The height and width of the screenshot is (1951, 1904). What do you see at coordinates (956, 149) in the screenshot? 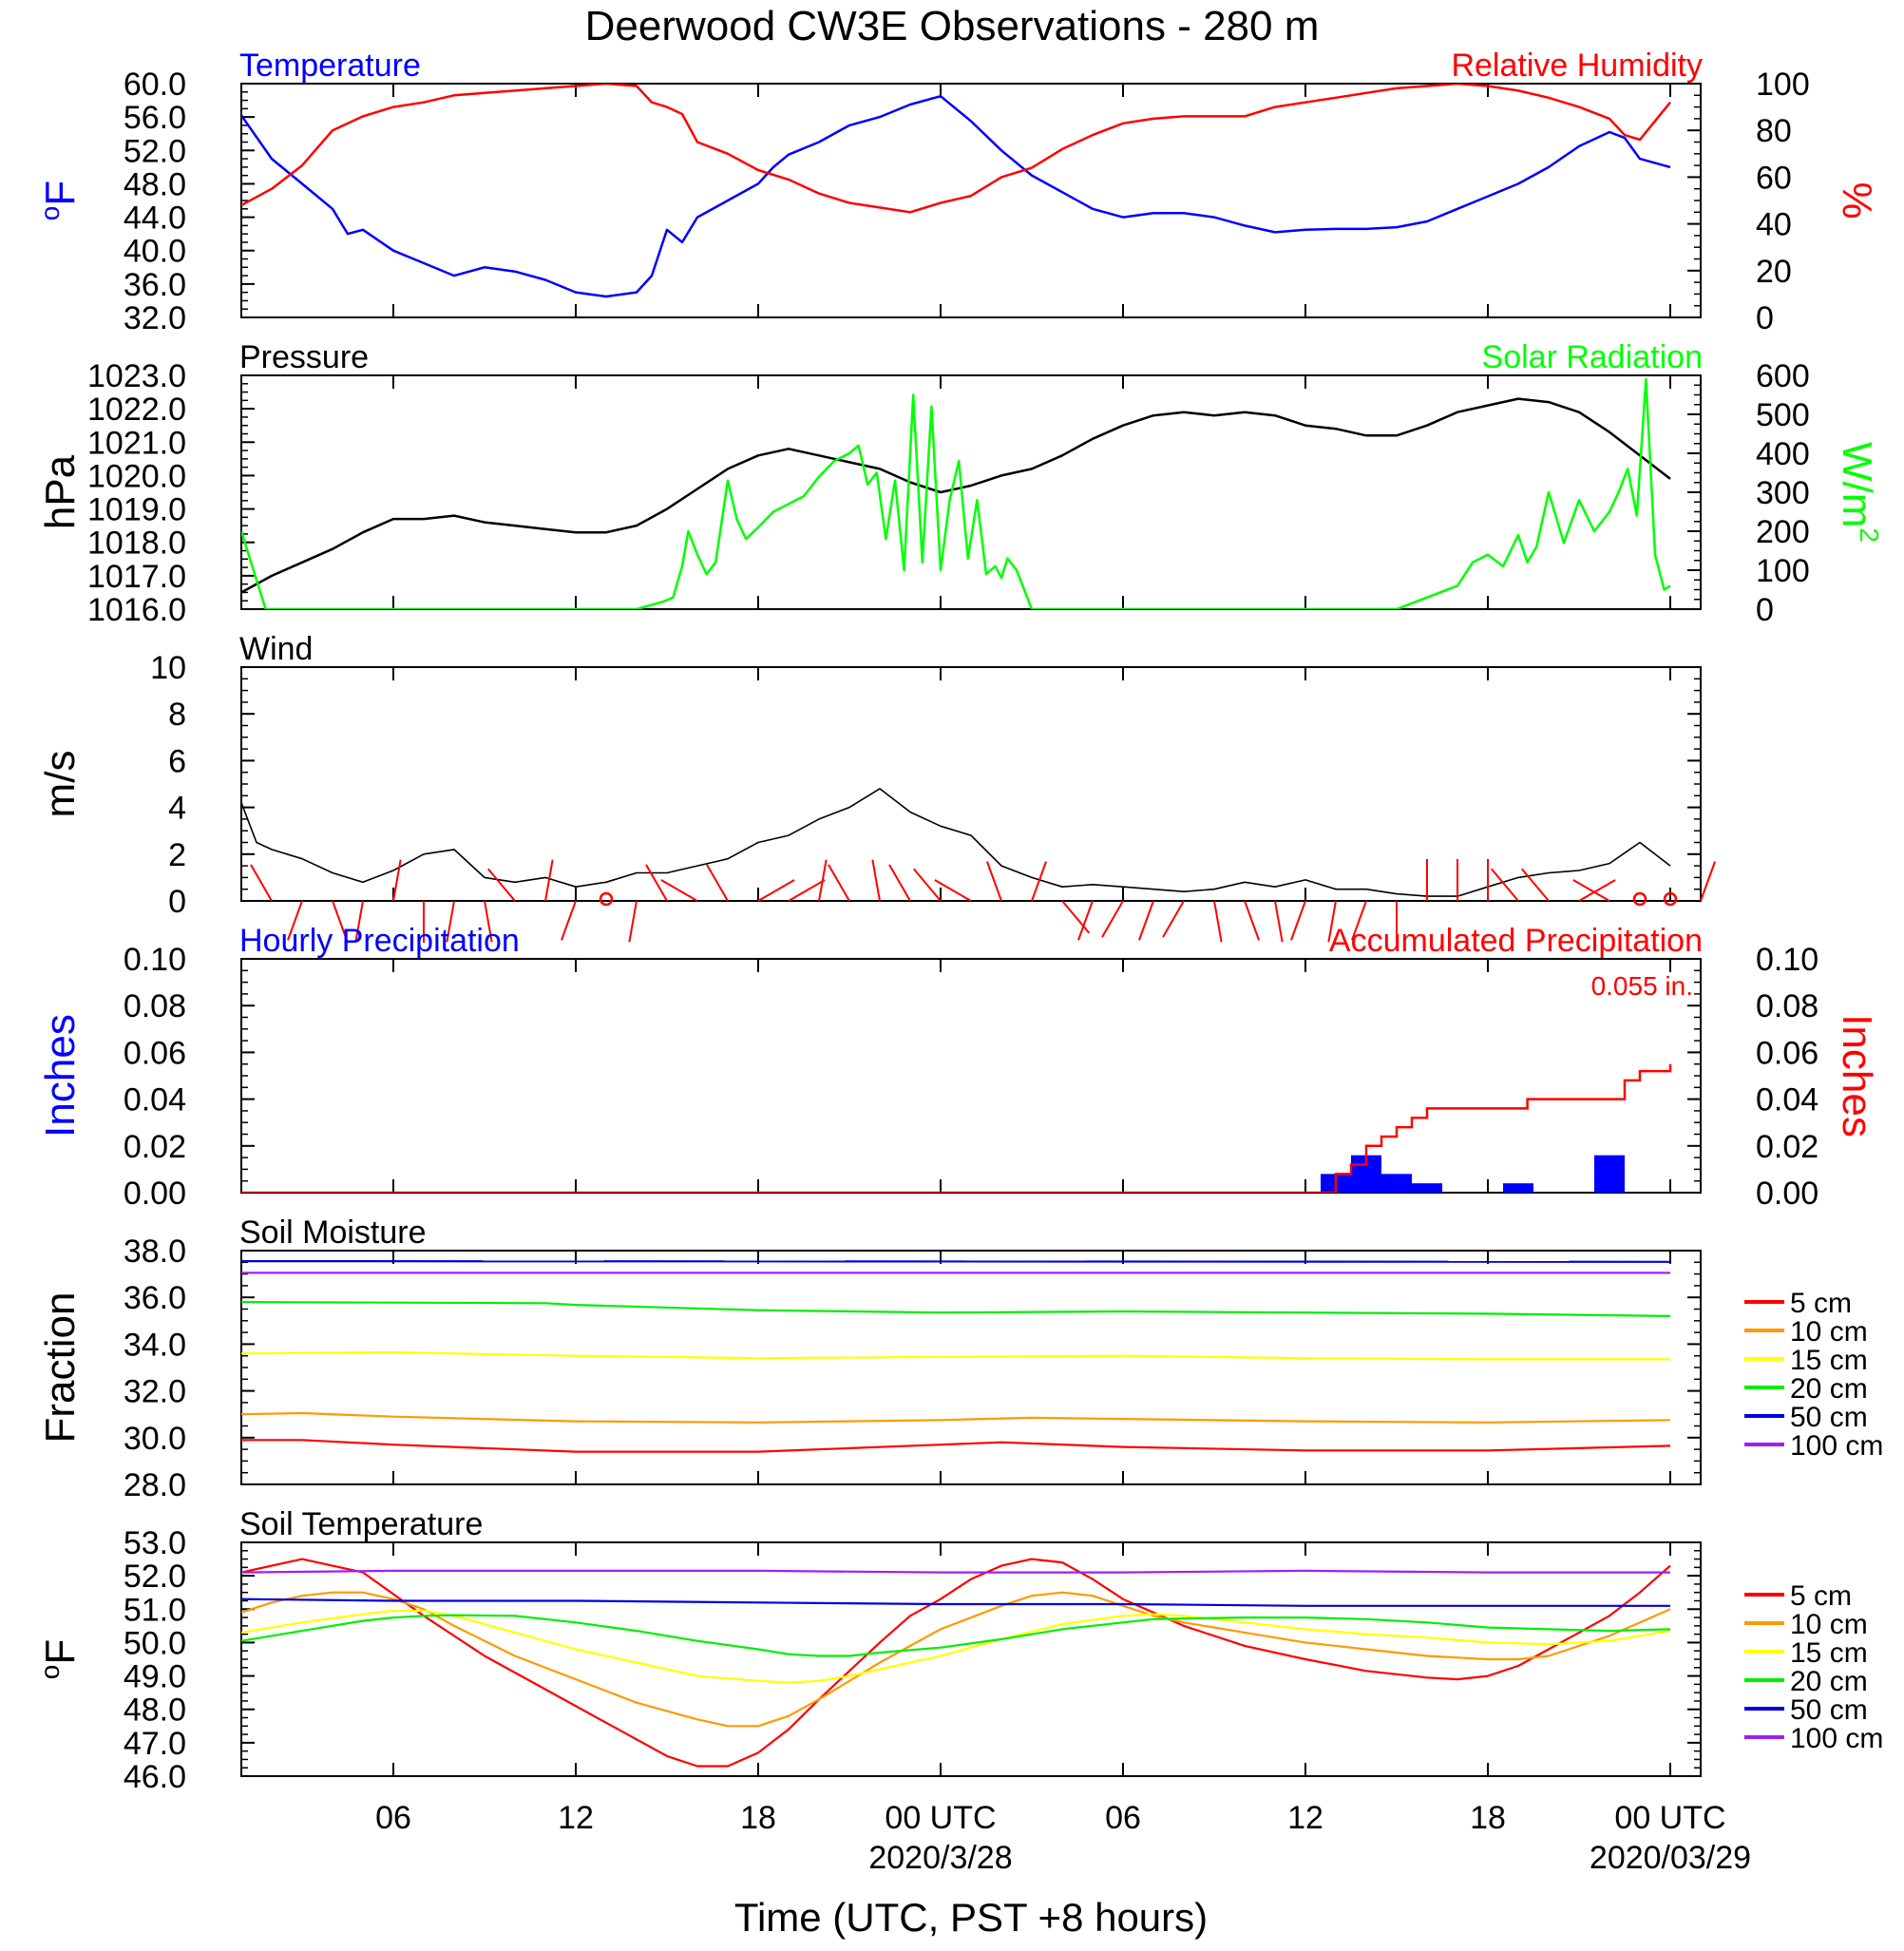
I see `humidity-line` at bounding box center [956, 149].